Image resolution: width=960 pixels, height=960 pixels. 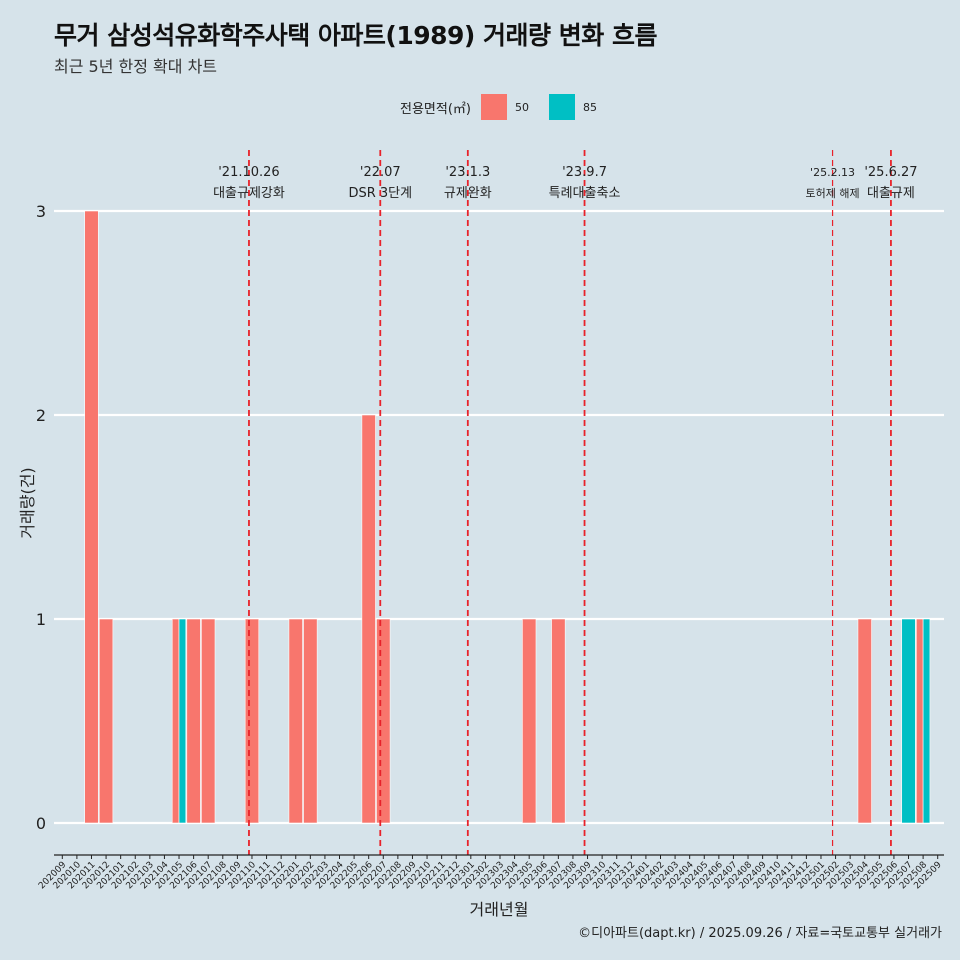 I want to click on chart-title: 무거 삼성석유화학주사택 아파트(1989) 거래량 변화 흐름, so click(x=355, y=35).